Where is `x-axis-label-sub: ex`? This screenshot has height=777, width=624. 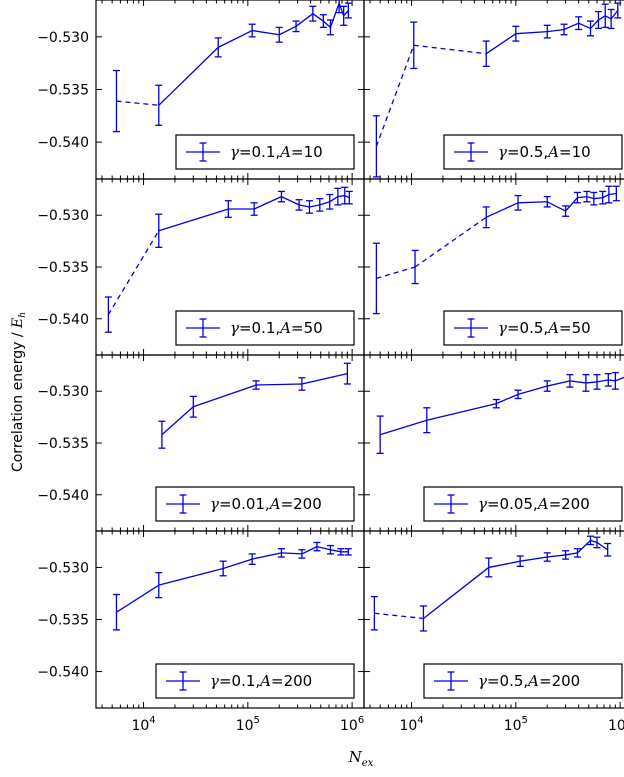 x-axis-label-sub: ex is located at coordinates (368, 763).